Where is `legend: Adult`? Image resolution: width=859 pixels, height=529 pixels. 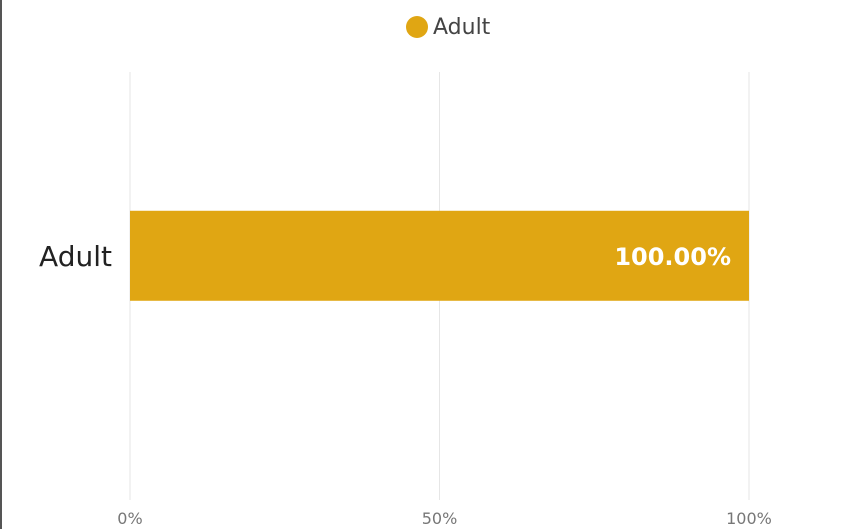 legend: Adult is located at coordinates (448, 27).